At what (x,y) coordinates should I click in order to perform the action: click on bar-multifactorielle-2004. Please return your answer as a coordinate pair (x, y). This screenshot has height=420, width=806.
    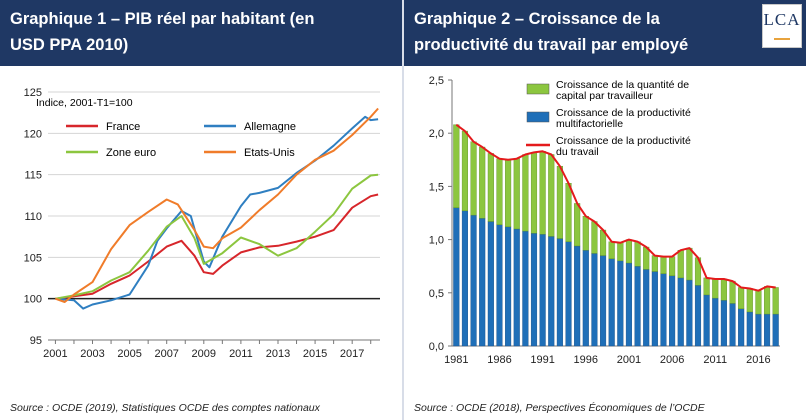
    Looking at the image, I should click on (654, 309).